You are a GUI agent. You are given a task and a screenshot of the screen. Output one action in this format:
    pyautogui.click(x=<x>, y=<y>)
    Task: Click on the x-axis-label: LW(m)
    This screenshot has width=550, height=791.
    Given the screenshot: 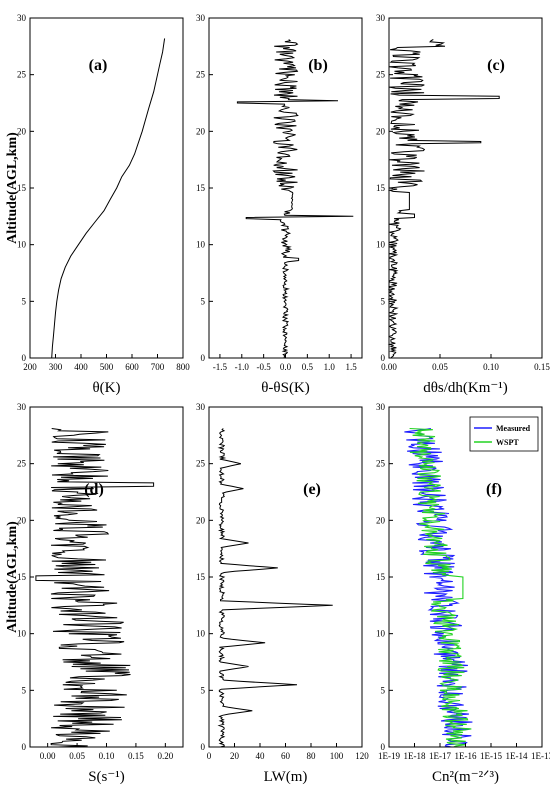 What is the action you would take?
    pyautogui.click(x=286, y=777)
    